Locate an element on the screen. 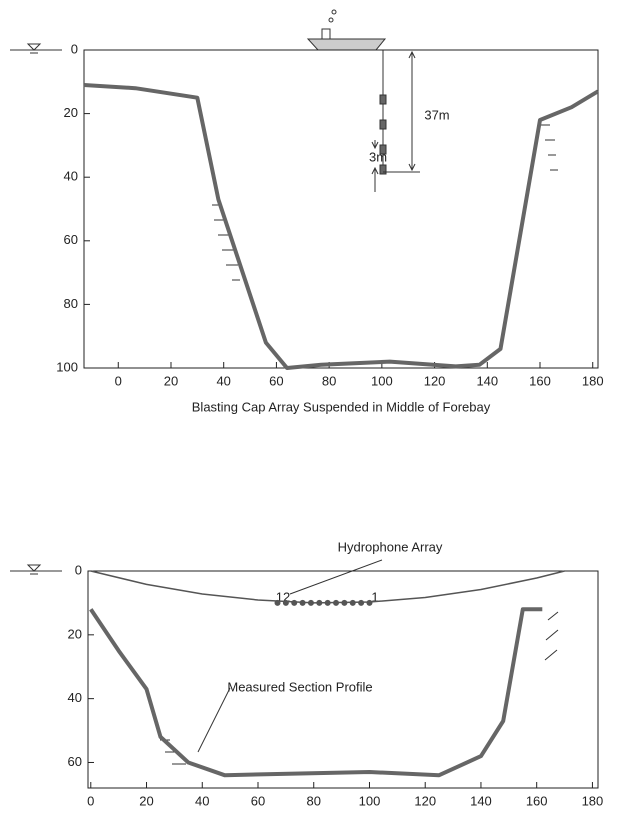  water-symbol is located at coordinates (36, 309).